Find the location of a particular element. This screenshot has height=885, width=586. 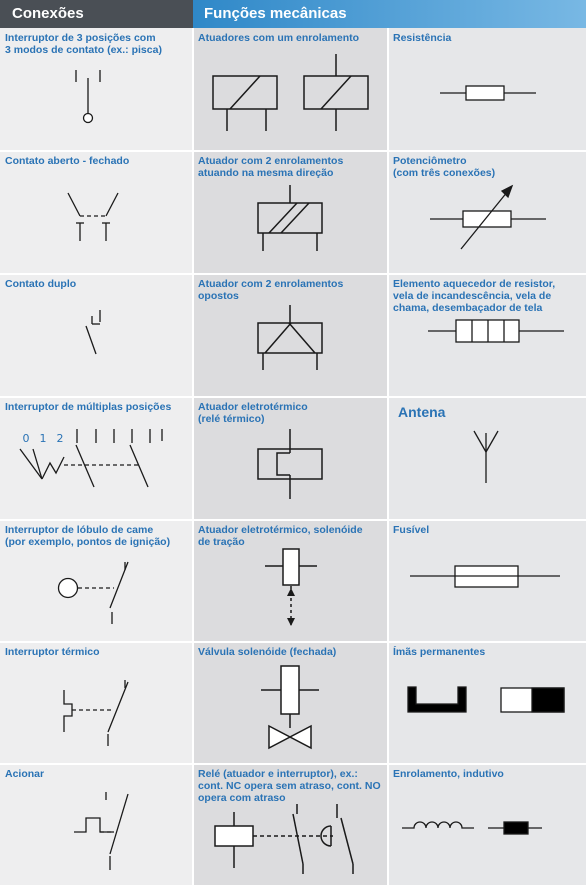

fuse-symbol is located at coordinates (485, 576).